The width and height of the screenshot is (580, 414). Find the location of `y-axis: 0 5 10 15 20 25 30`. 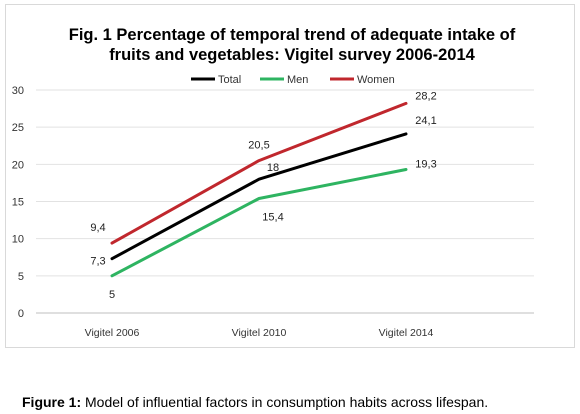

y-axis: 0 5 10 15 20 25 30 is located at coordinates (18, 202).